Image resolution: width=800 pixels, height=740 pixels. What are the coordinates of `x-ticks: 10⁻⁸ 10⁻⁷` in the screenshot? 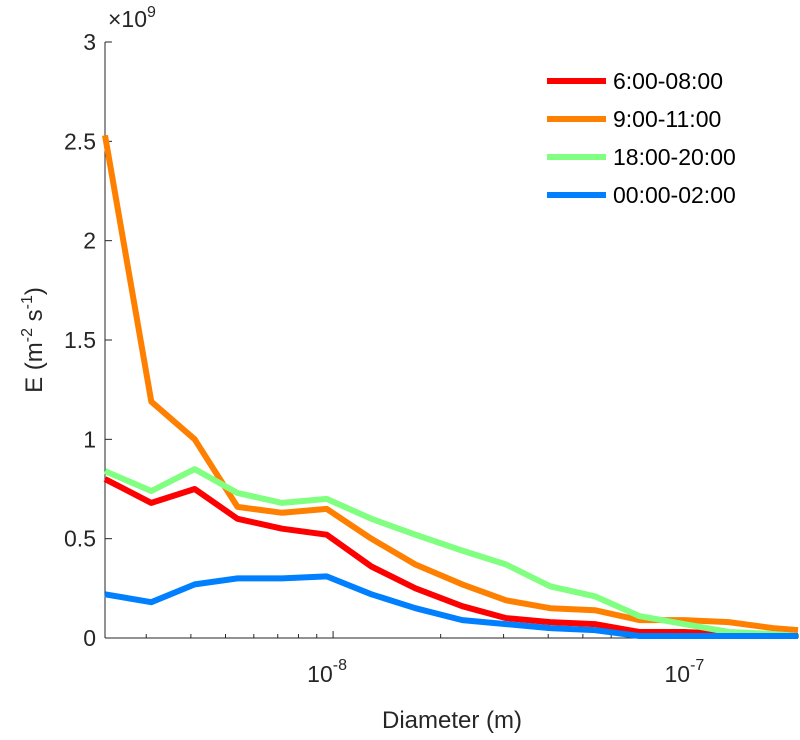 It's located at (472, 659).